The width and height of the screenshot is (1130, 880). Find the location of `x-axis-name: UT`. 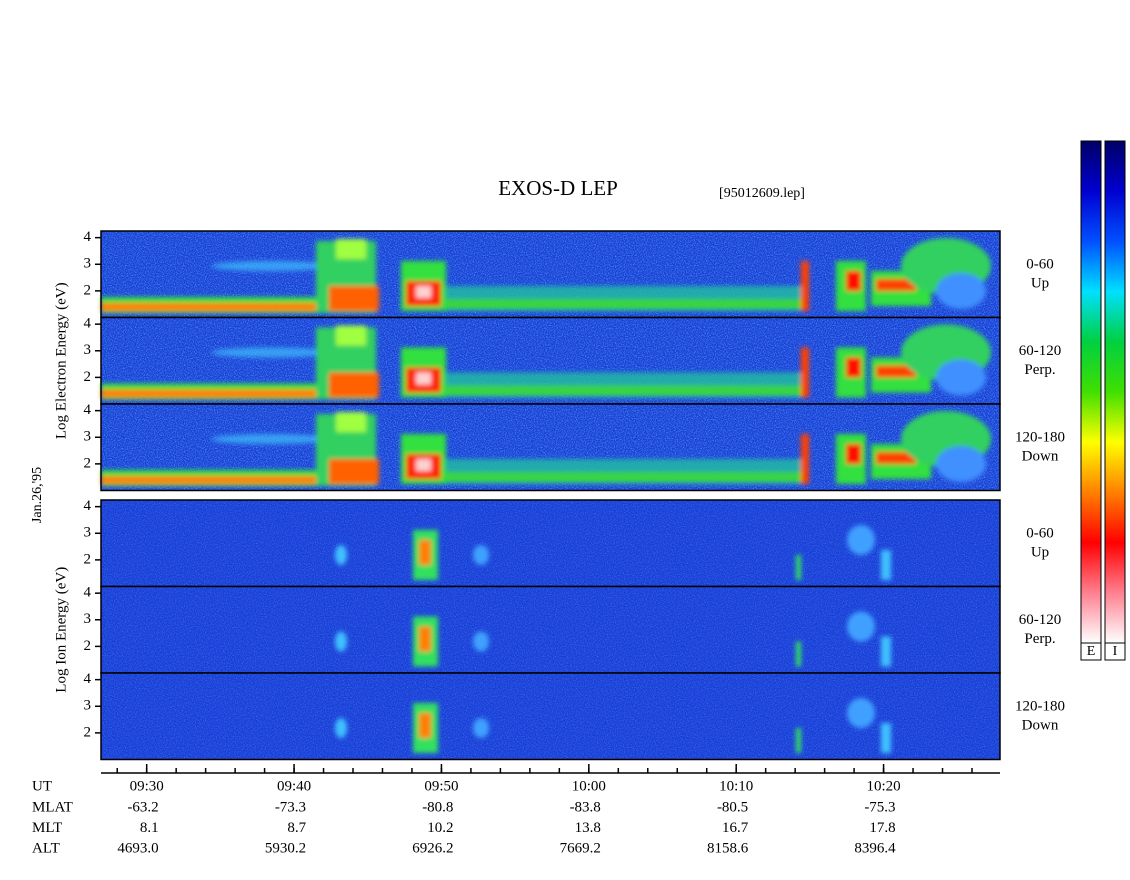

x-axis-name: UT is located at coordinates (42, 786).